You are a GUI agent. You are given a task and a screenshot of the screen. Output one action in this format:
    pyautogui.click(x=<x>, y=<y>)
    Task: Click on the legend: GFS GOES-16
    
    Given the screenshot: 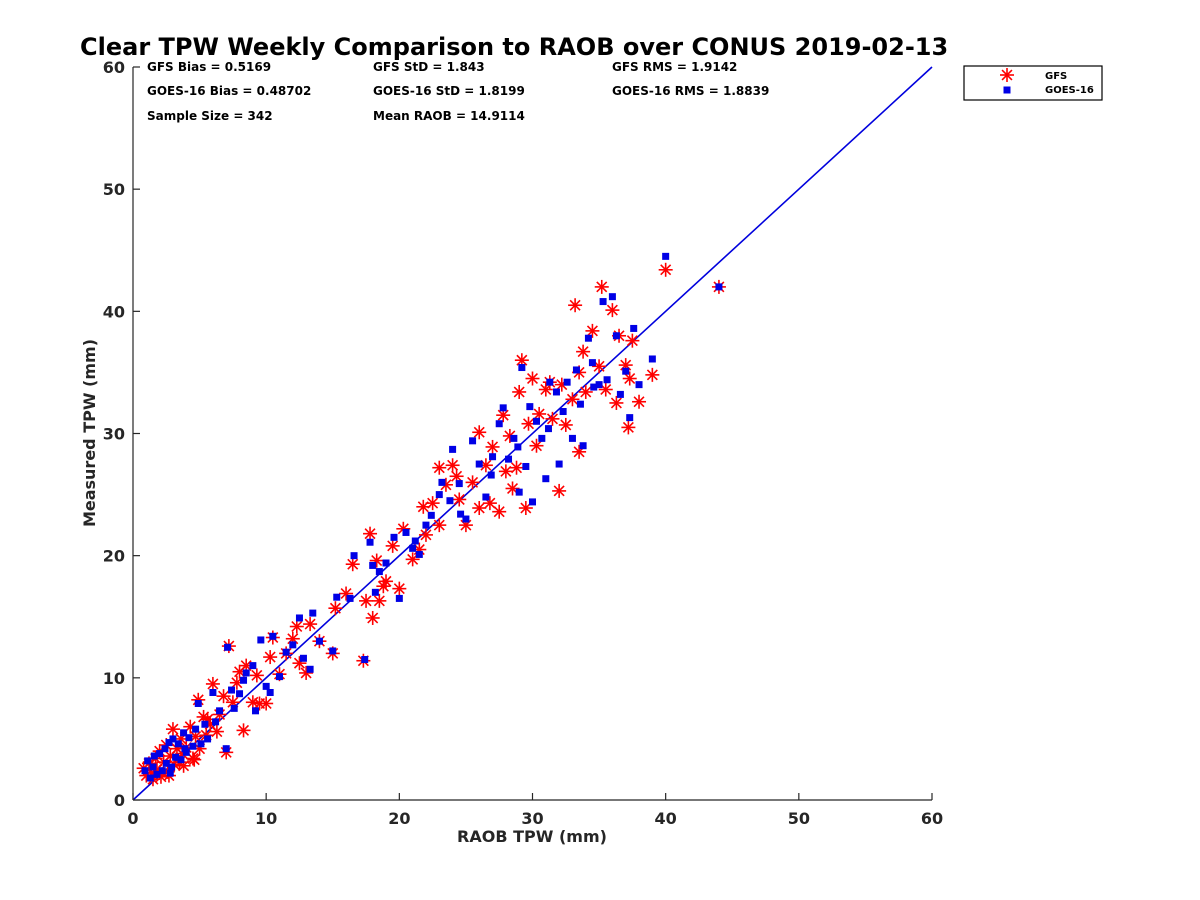 What is the action you would take?
    pyautogui.click(x=1033, y=83)
    